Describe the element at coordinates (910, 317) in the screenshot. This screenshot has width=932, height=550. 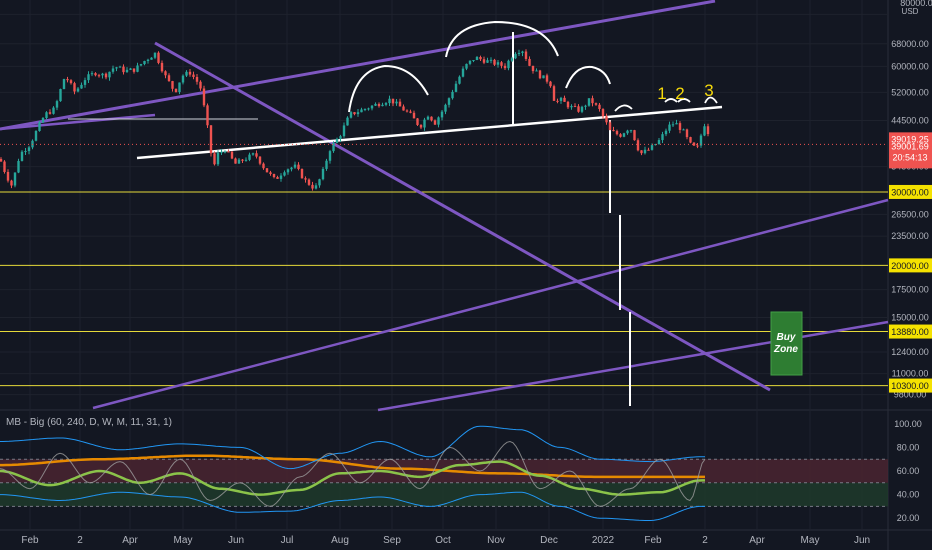
I see `y-tick-label: 15000.00` at that location.